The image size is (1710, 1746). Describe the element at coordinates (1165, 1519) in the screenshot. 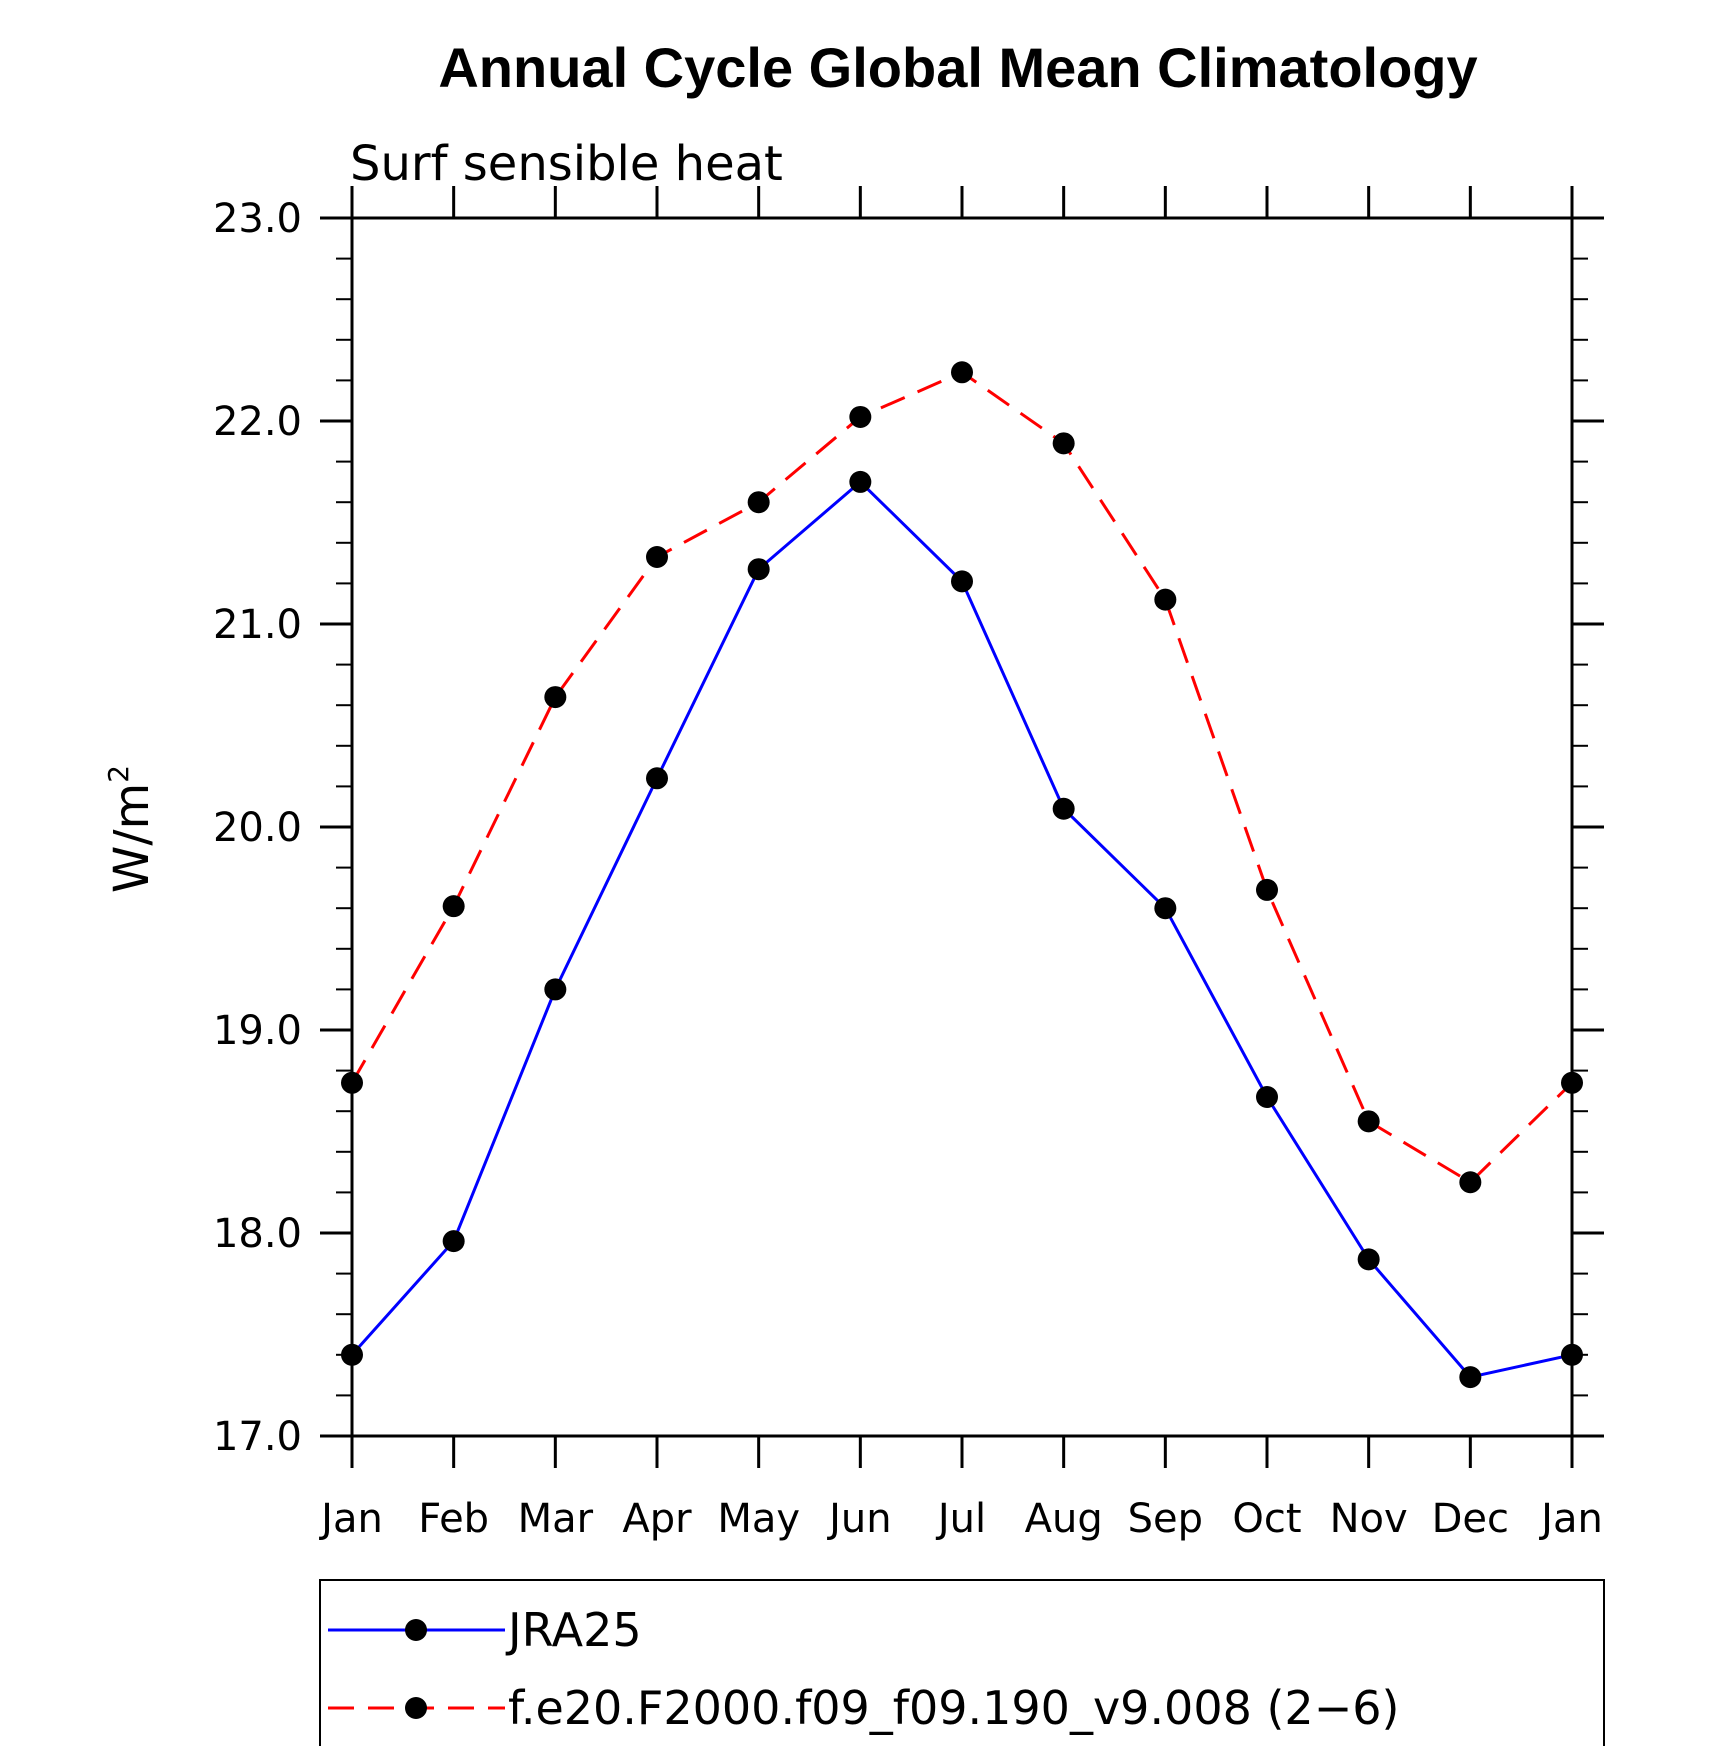

I see `x-tick-label: Sep` at that location.